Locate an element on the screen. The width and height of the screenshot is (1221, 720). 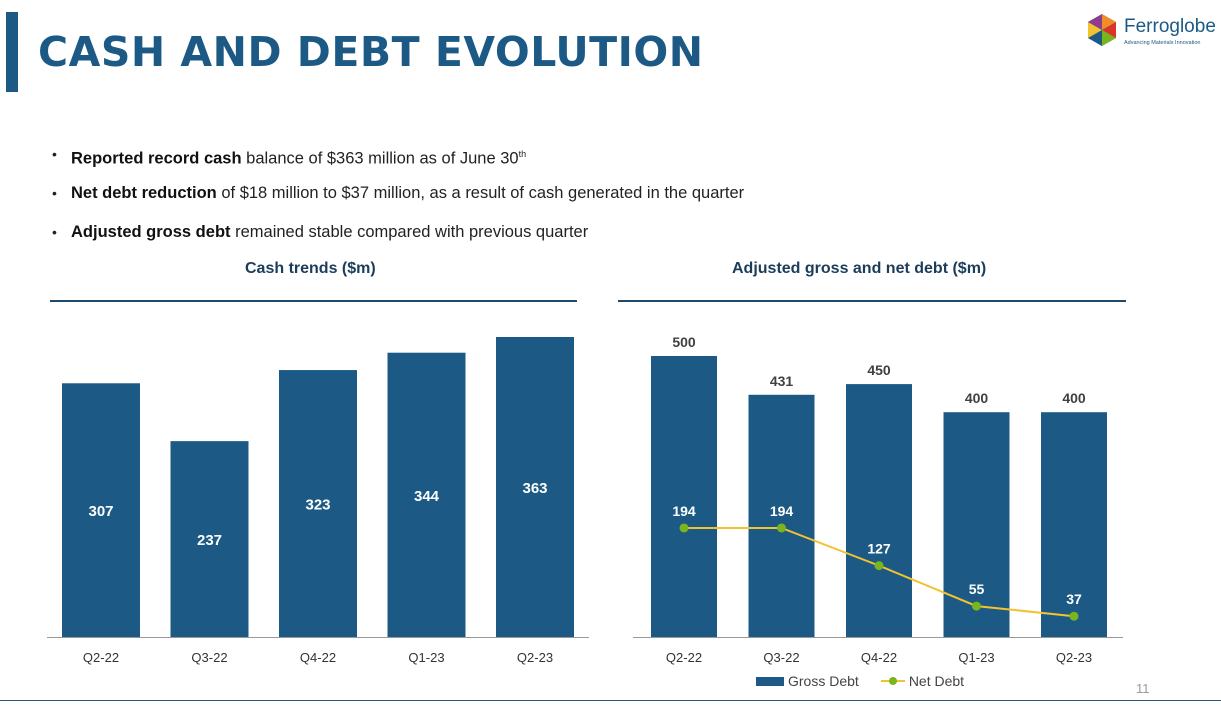
cash-bar-label: 307 is located at coordinates (100, 511).